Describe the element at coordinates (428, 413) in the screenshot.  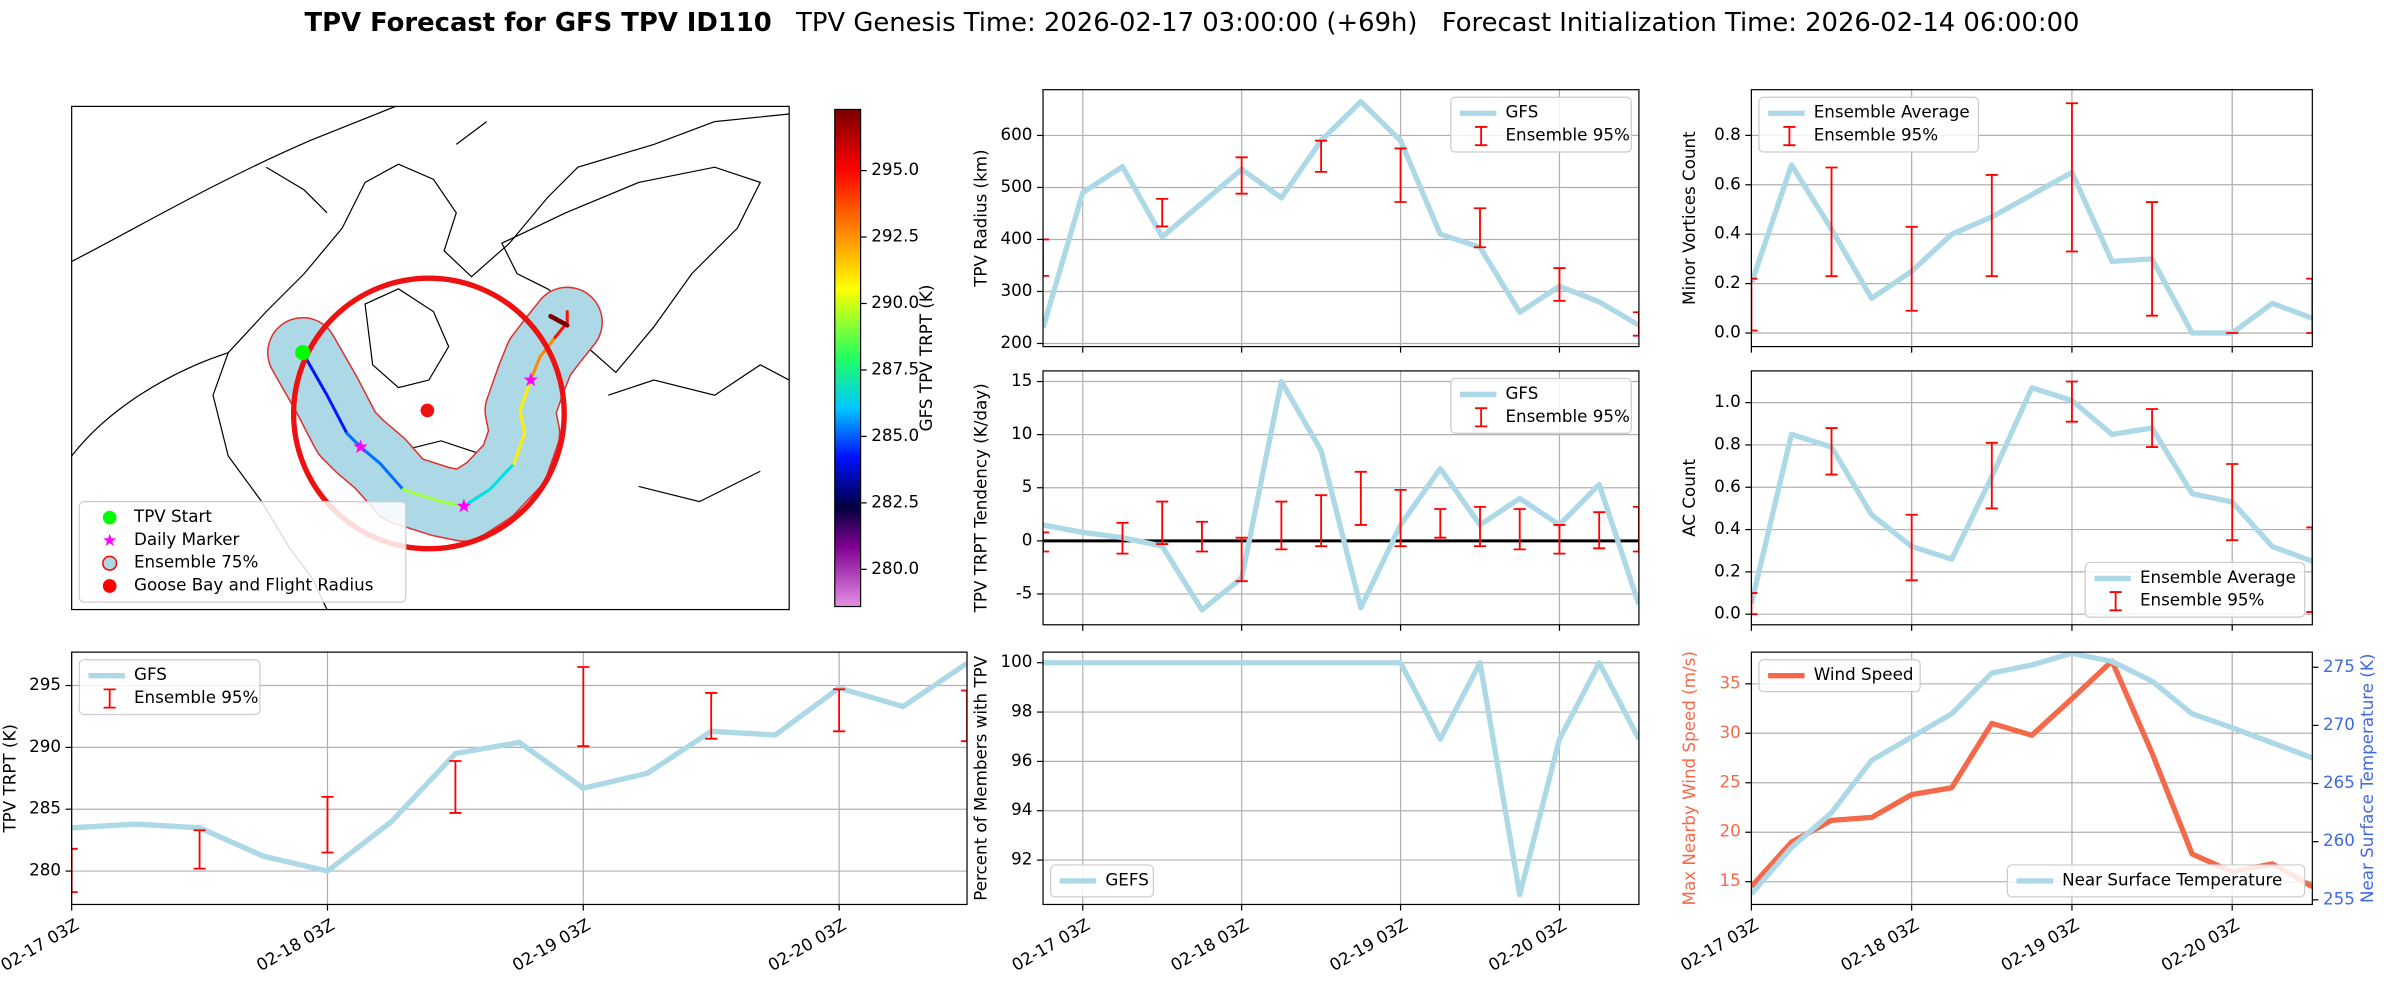
I see `flight-radius` at that location.